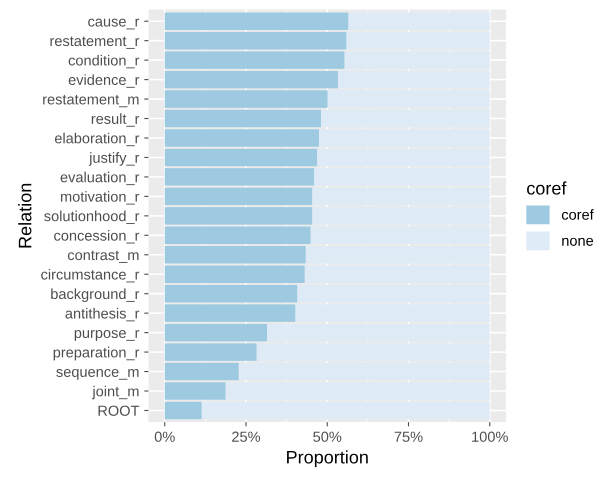  I want to click on y-tick-label: result_r, so click(116, 120).